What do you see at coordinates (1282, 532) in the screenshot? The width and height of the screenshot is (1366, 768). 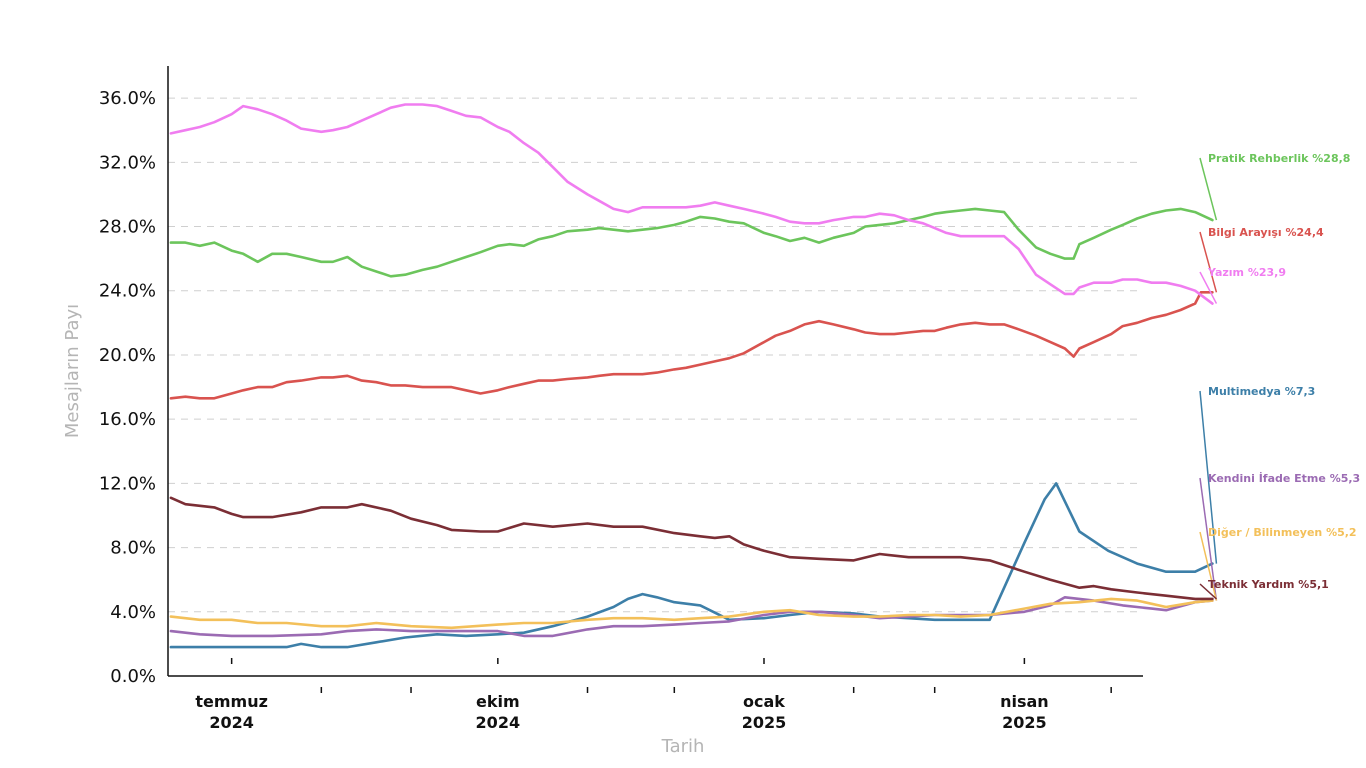 I see `series-label: Diğer / Bilinmeyen %5,2` at bounding box center [1282, 532].